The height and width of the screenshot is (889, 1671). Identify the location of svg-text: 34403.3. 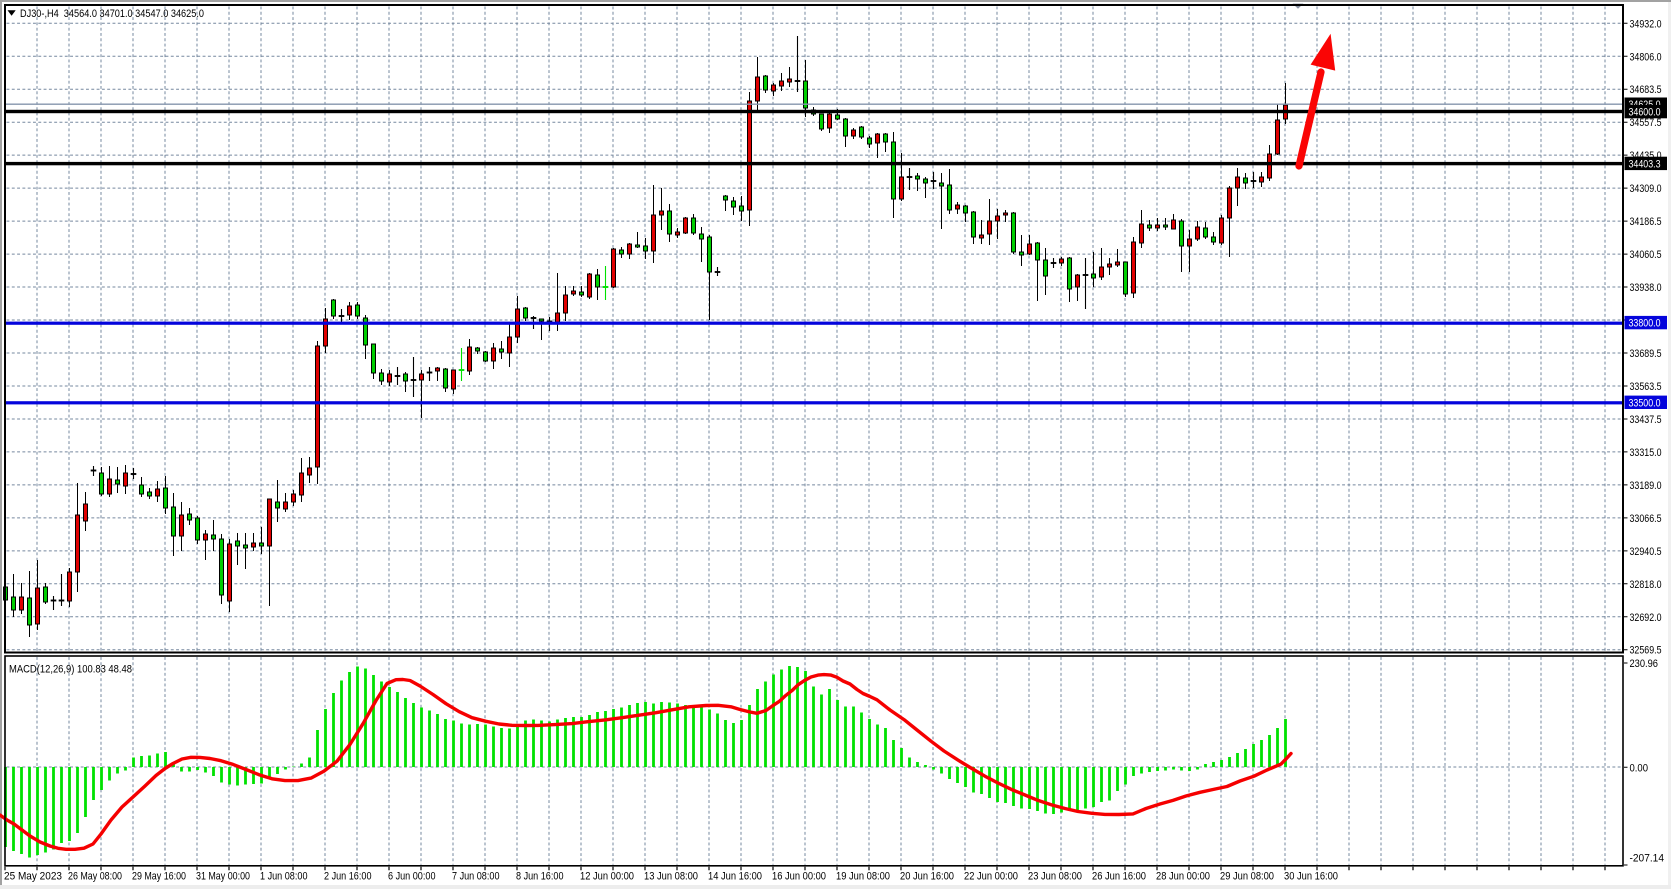
(1645, 164).